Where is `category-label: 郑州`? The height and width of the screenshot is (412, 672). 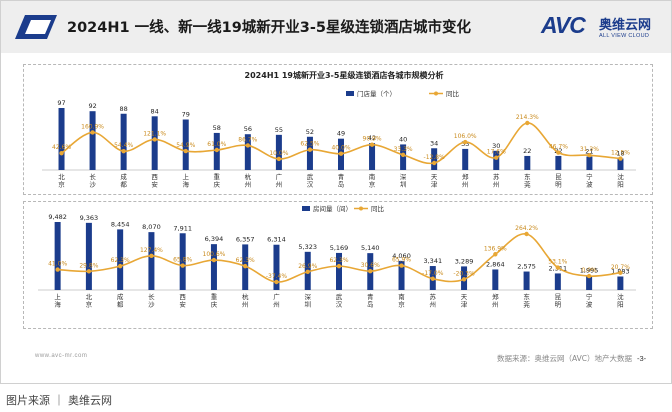
category-label: 郑州 is located at coordinates (465, 181).